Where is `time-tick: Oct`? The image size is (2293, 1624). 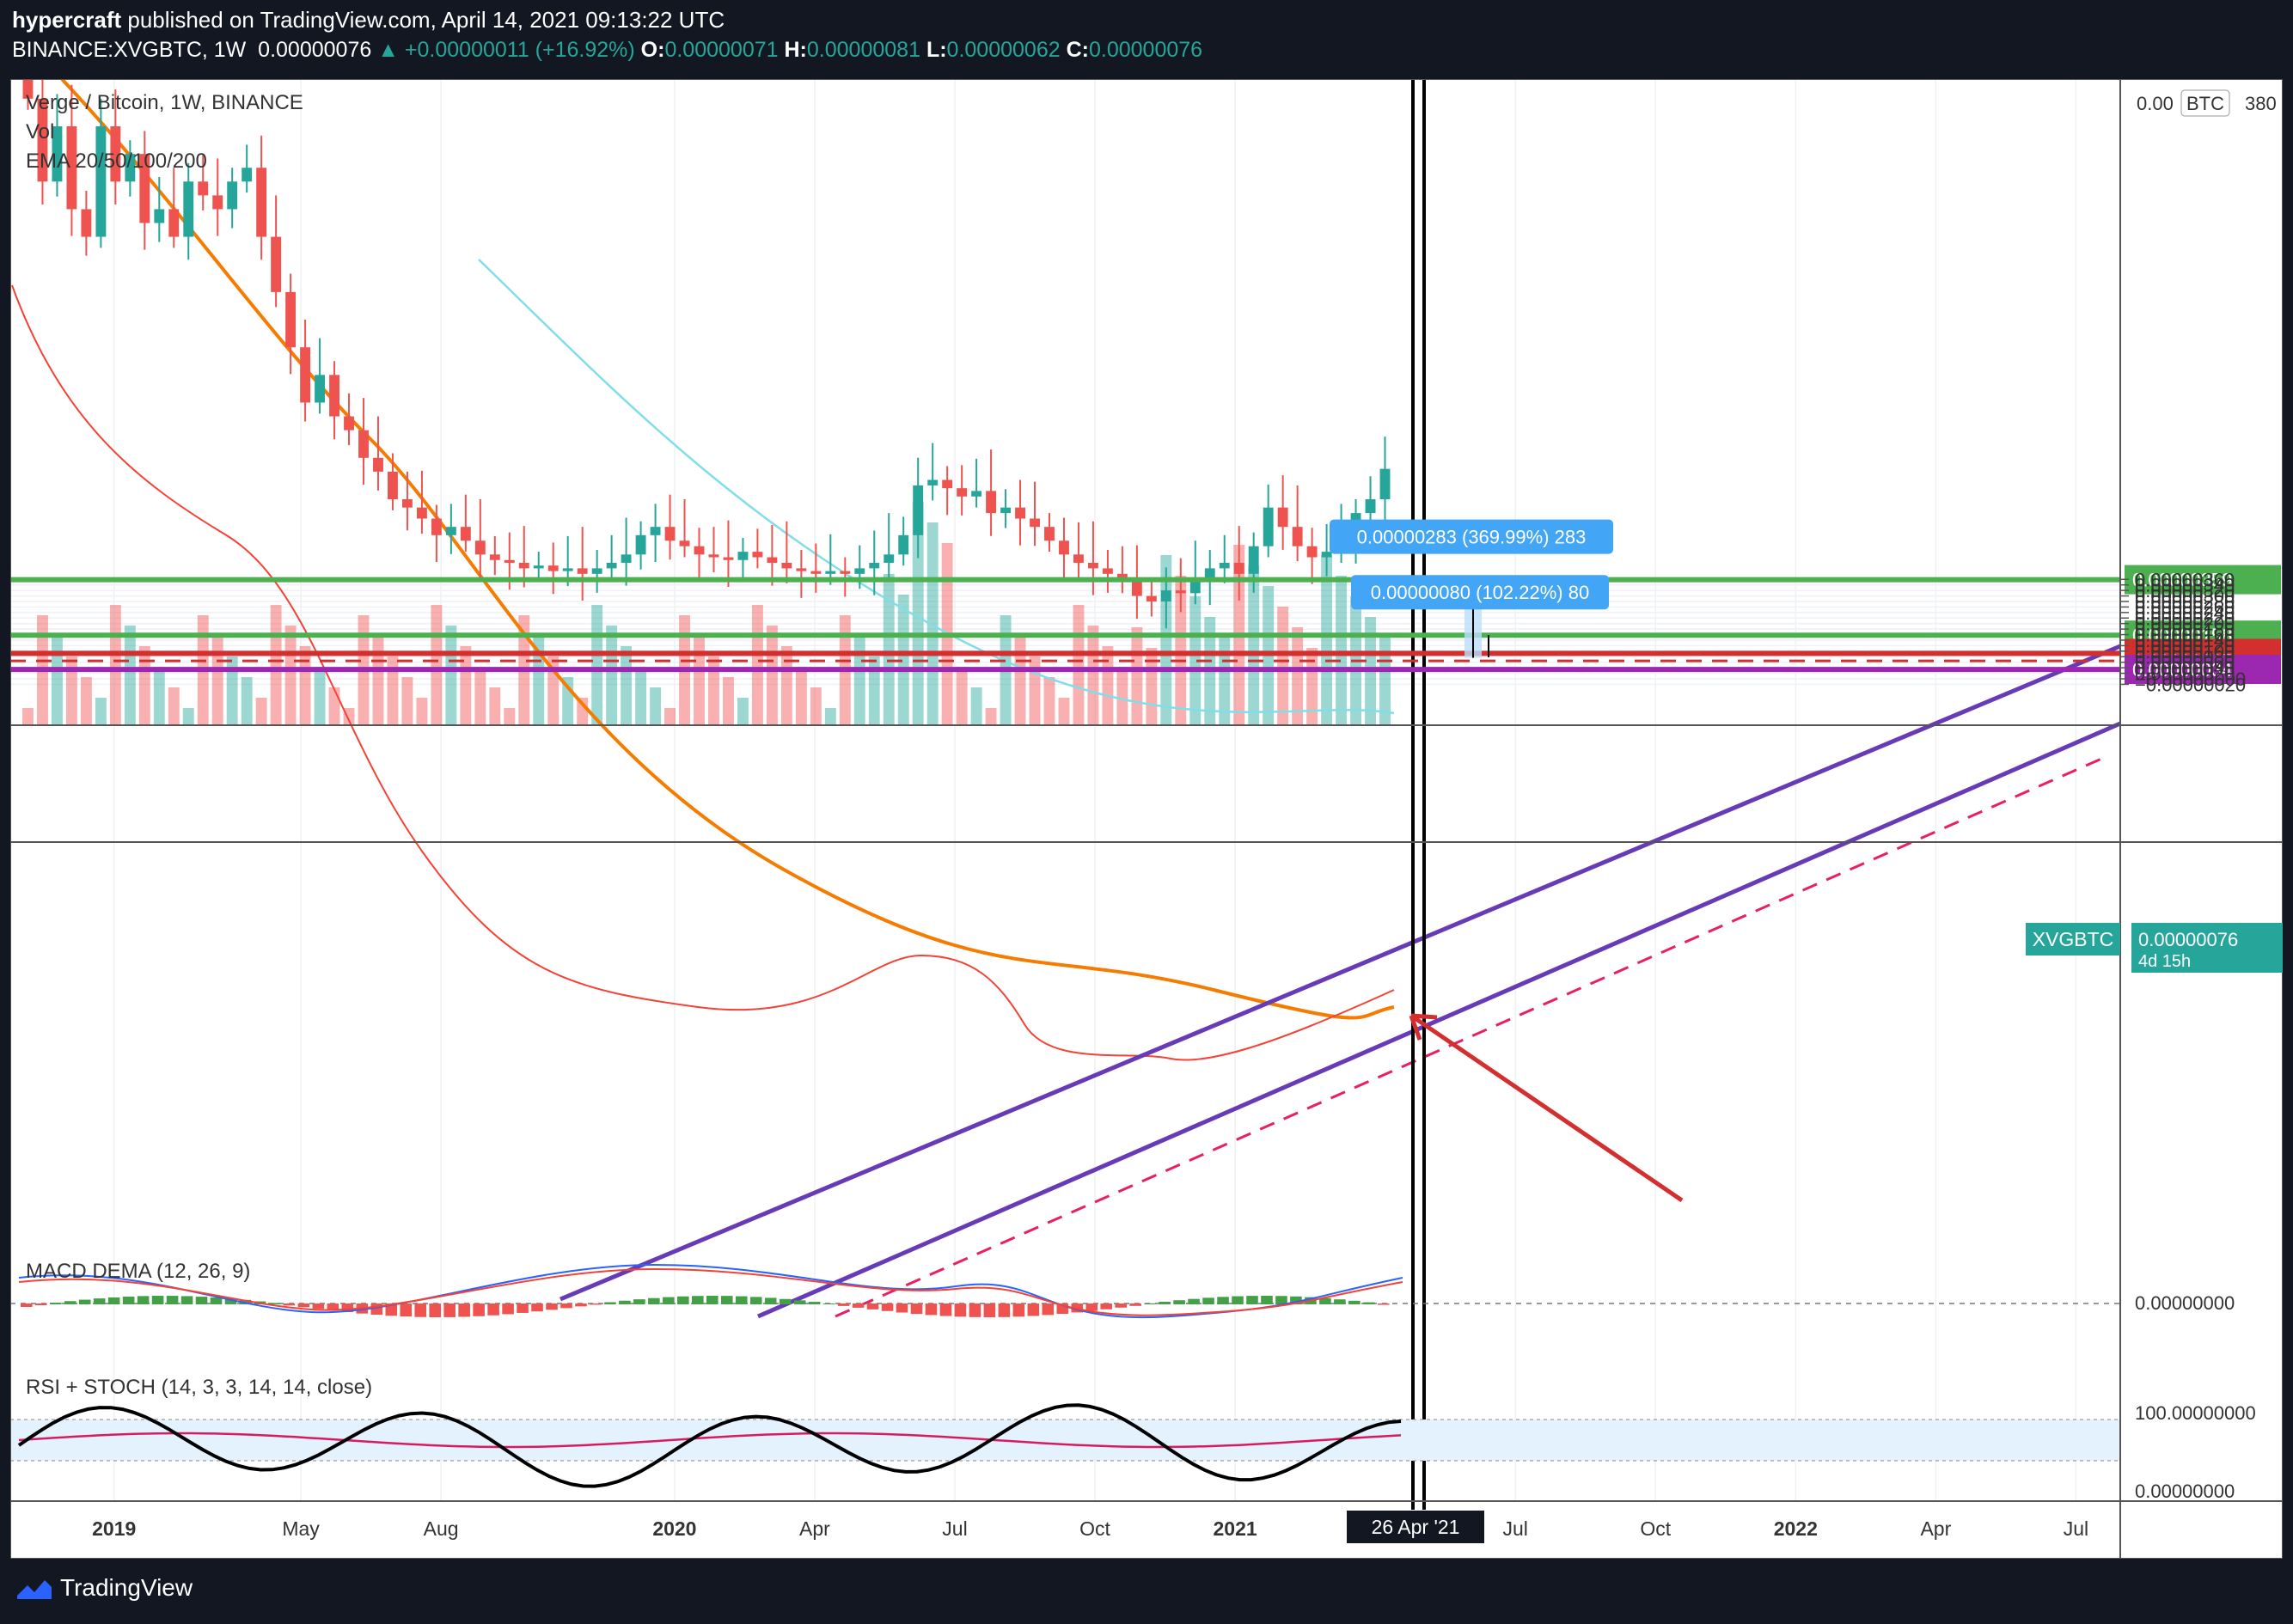
time-tick: Oct is located at coordinates (1094, 1528).